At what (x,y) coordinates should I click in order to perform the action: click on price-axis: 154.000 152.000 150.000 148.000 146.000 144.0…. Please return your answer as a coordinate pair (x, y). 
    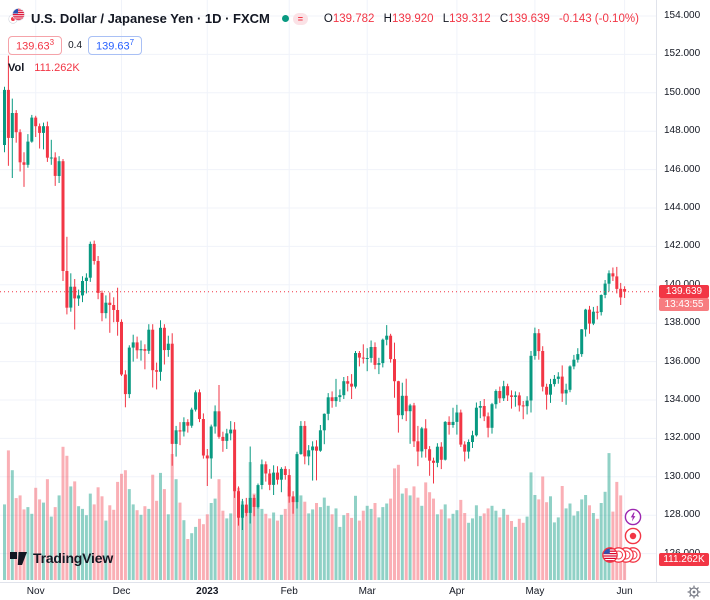
    Looking at the image, I should click on (683, 291).